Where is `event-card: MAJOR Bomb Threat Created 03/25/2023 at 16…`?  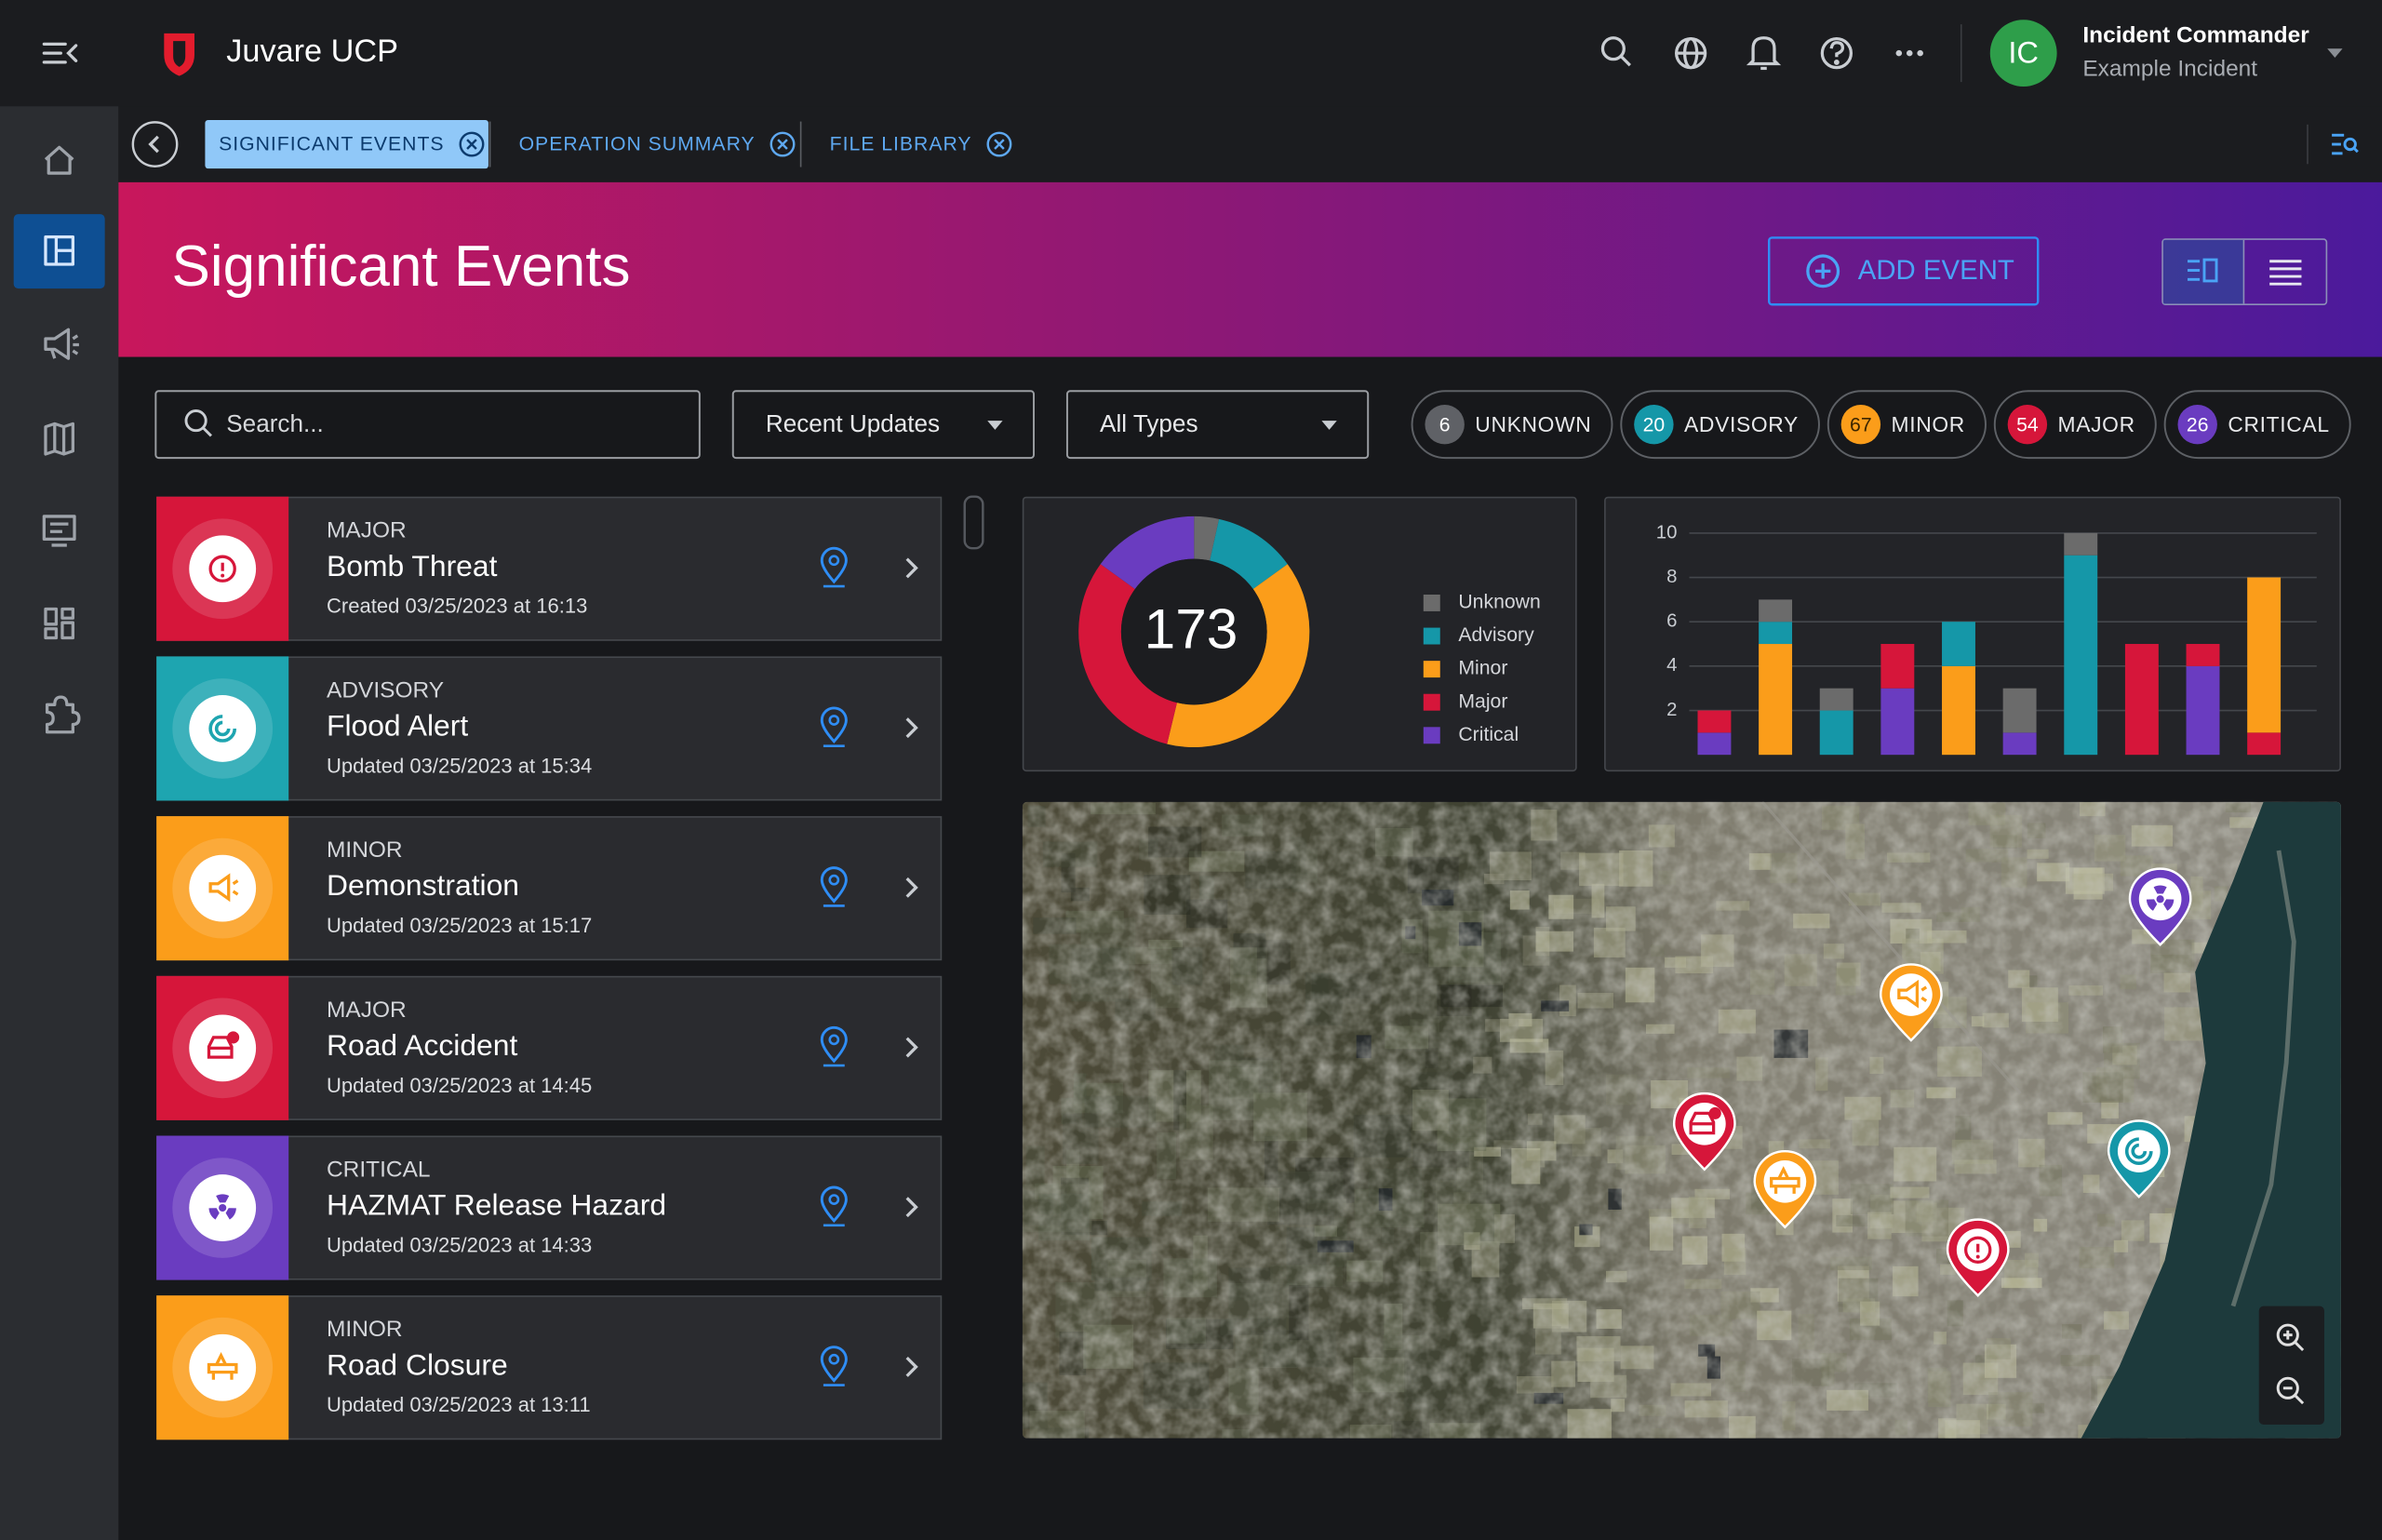 event-card: MAJOR Bomb Threat Created 03/25/2023 at 16… is located at coordinates (549, 568).